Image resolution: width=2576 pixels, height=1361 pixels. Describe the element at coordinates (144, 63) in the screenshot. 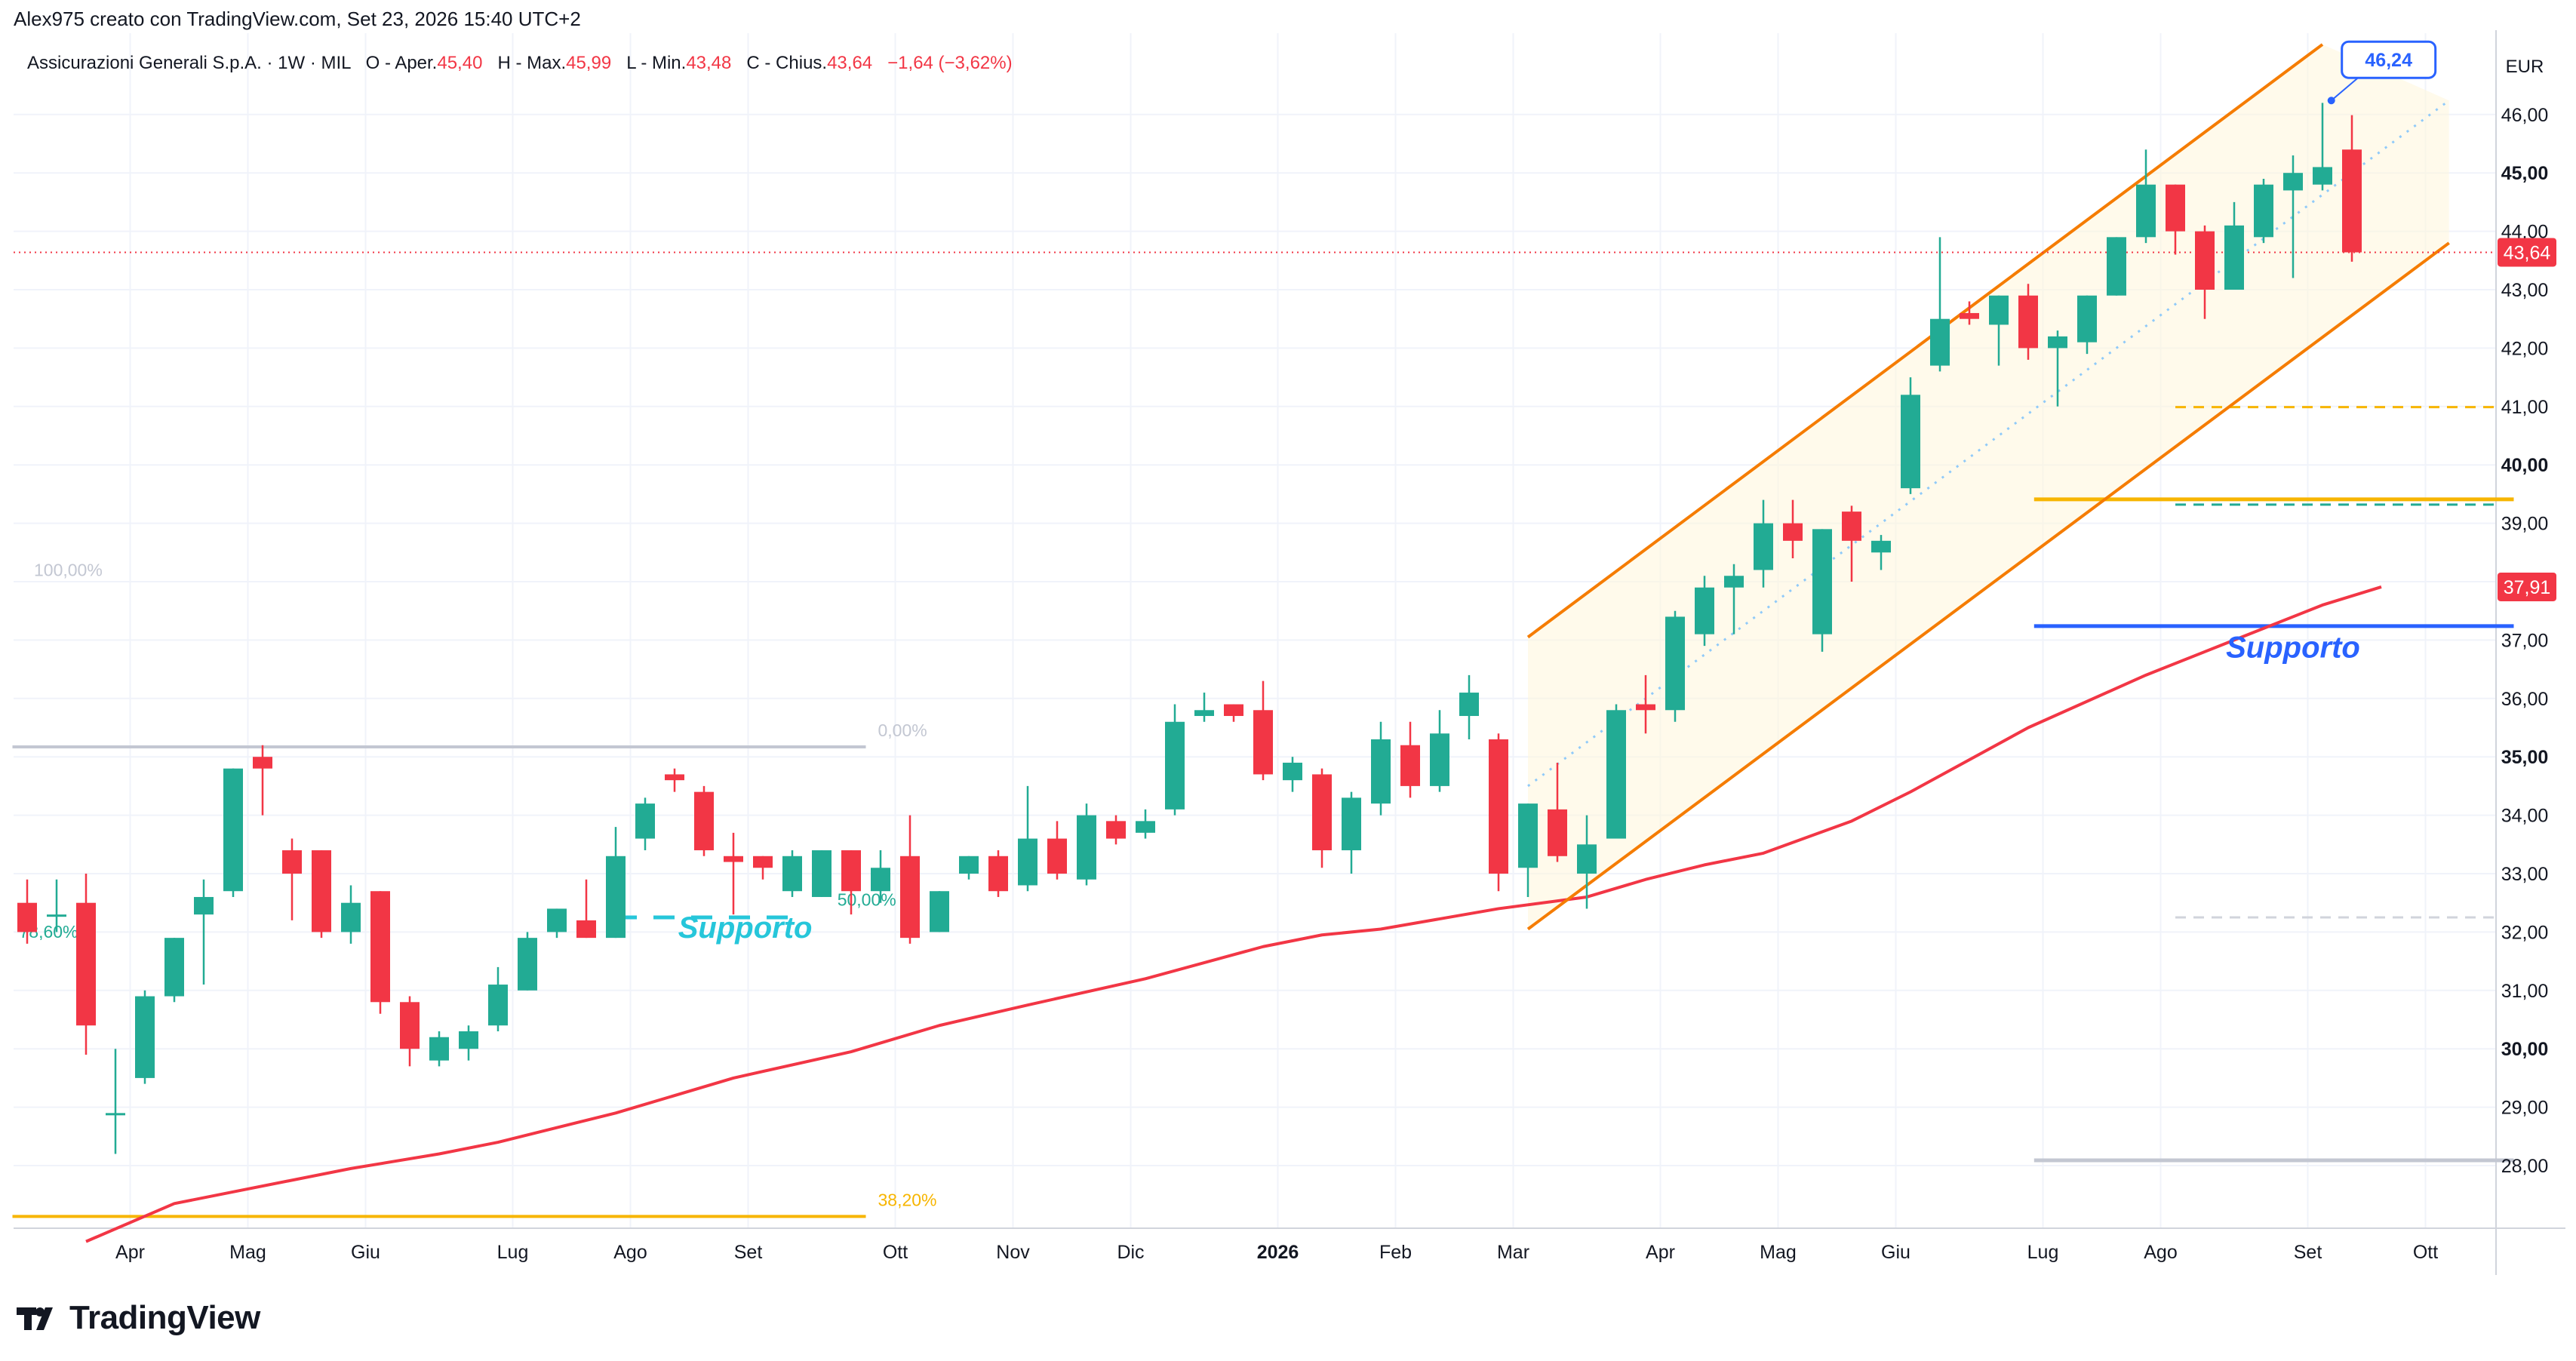

I see `symbol-name: Assicurazioni Generali S.p.A.` at that location.